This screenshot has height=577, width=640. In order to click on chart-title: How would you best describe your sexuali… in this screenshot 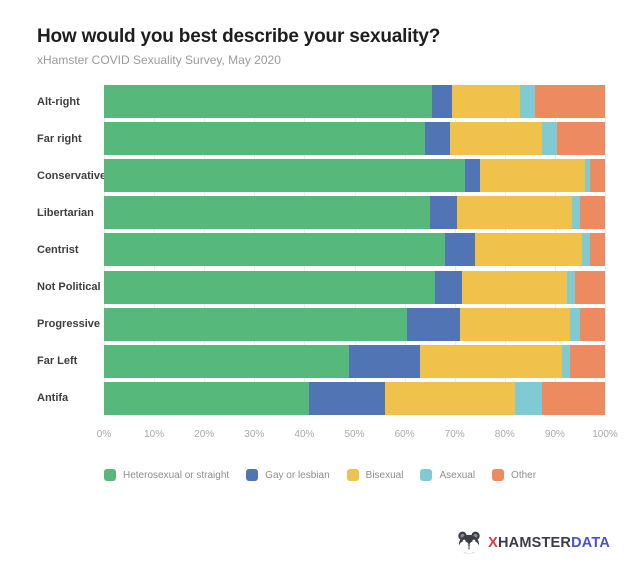, I will do `click(239, 36)`.